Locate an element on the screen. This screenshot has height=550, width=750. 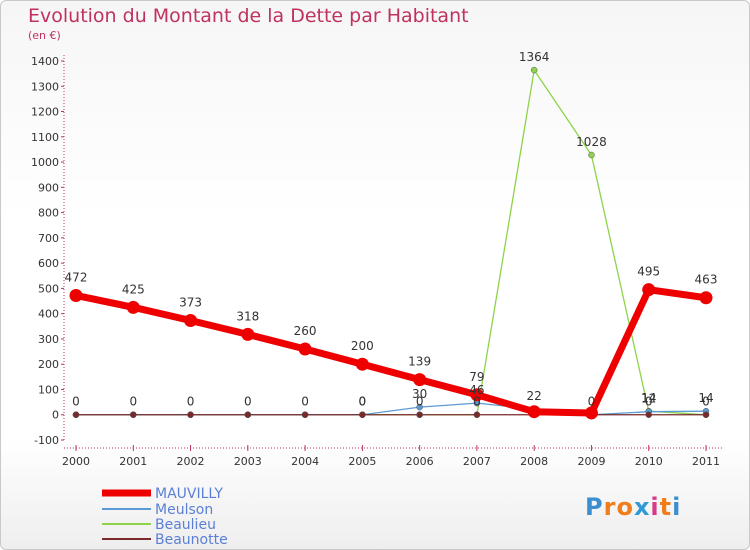
data-label: 425 is located at coordinates (133, 289).